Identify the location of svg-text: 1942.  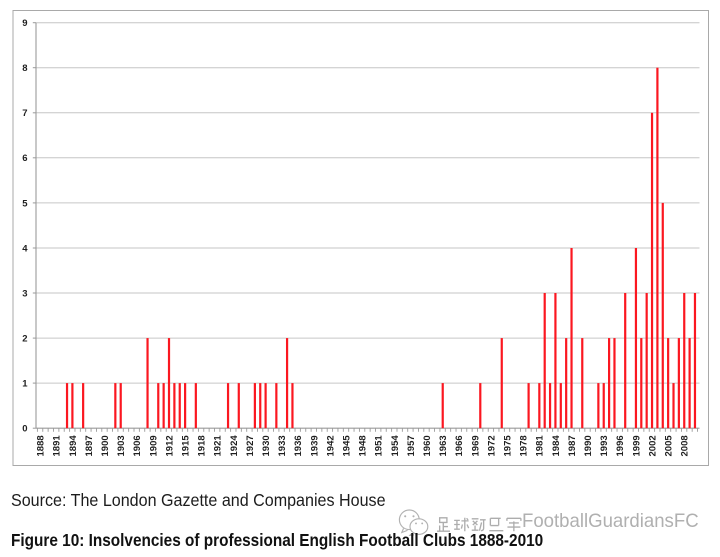
(330, 445).